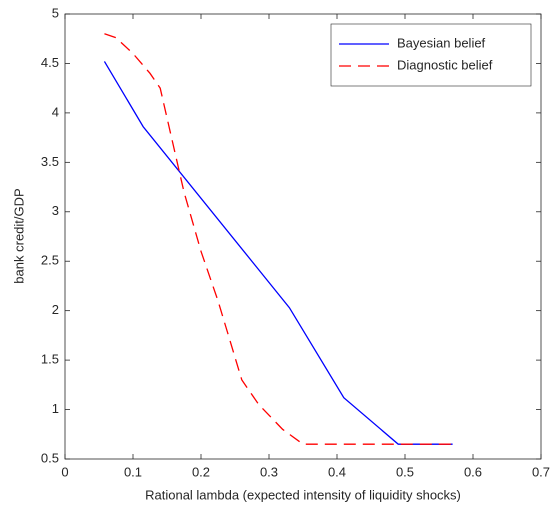 Image resolution: width=550 pixels, height=512 pixels. What do you see at coordinates (50, 457) in the screenshot?
I see `y-tick-label: 0.5` at bounding box center [50, 457].